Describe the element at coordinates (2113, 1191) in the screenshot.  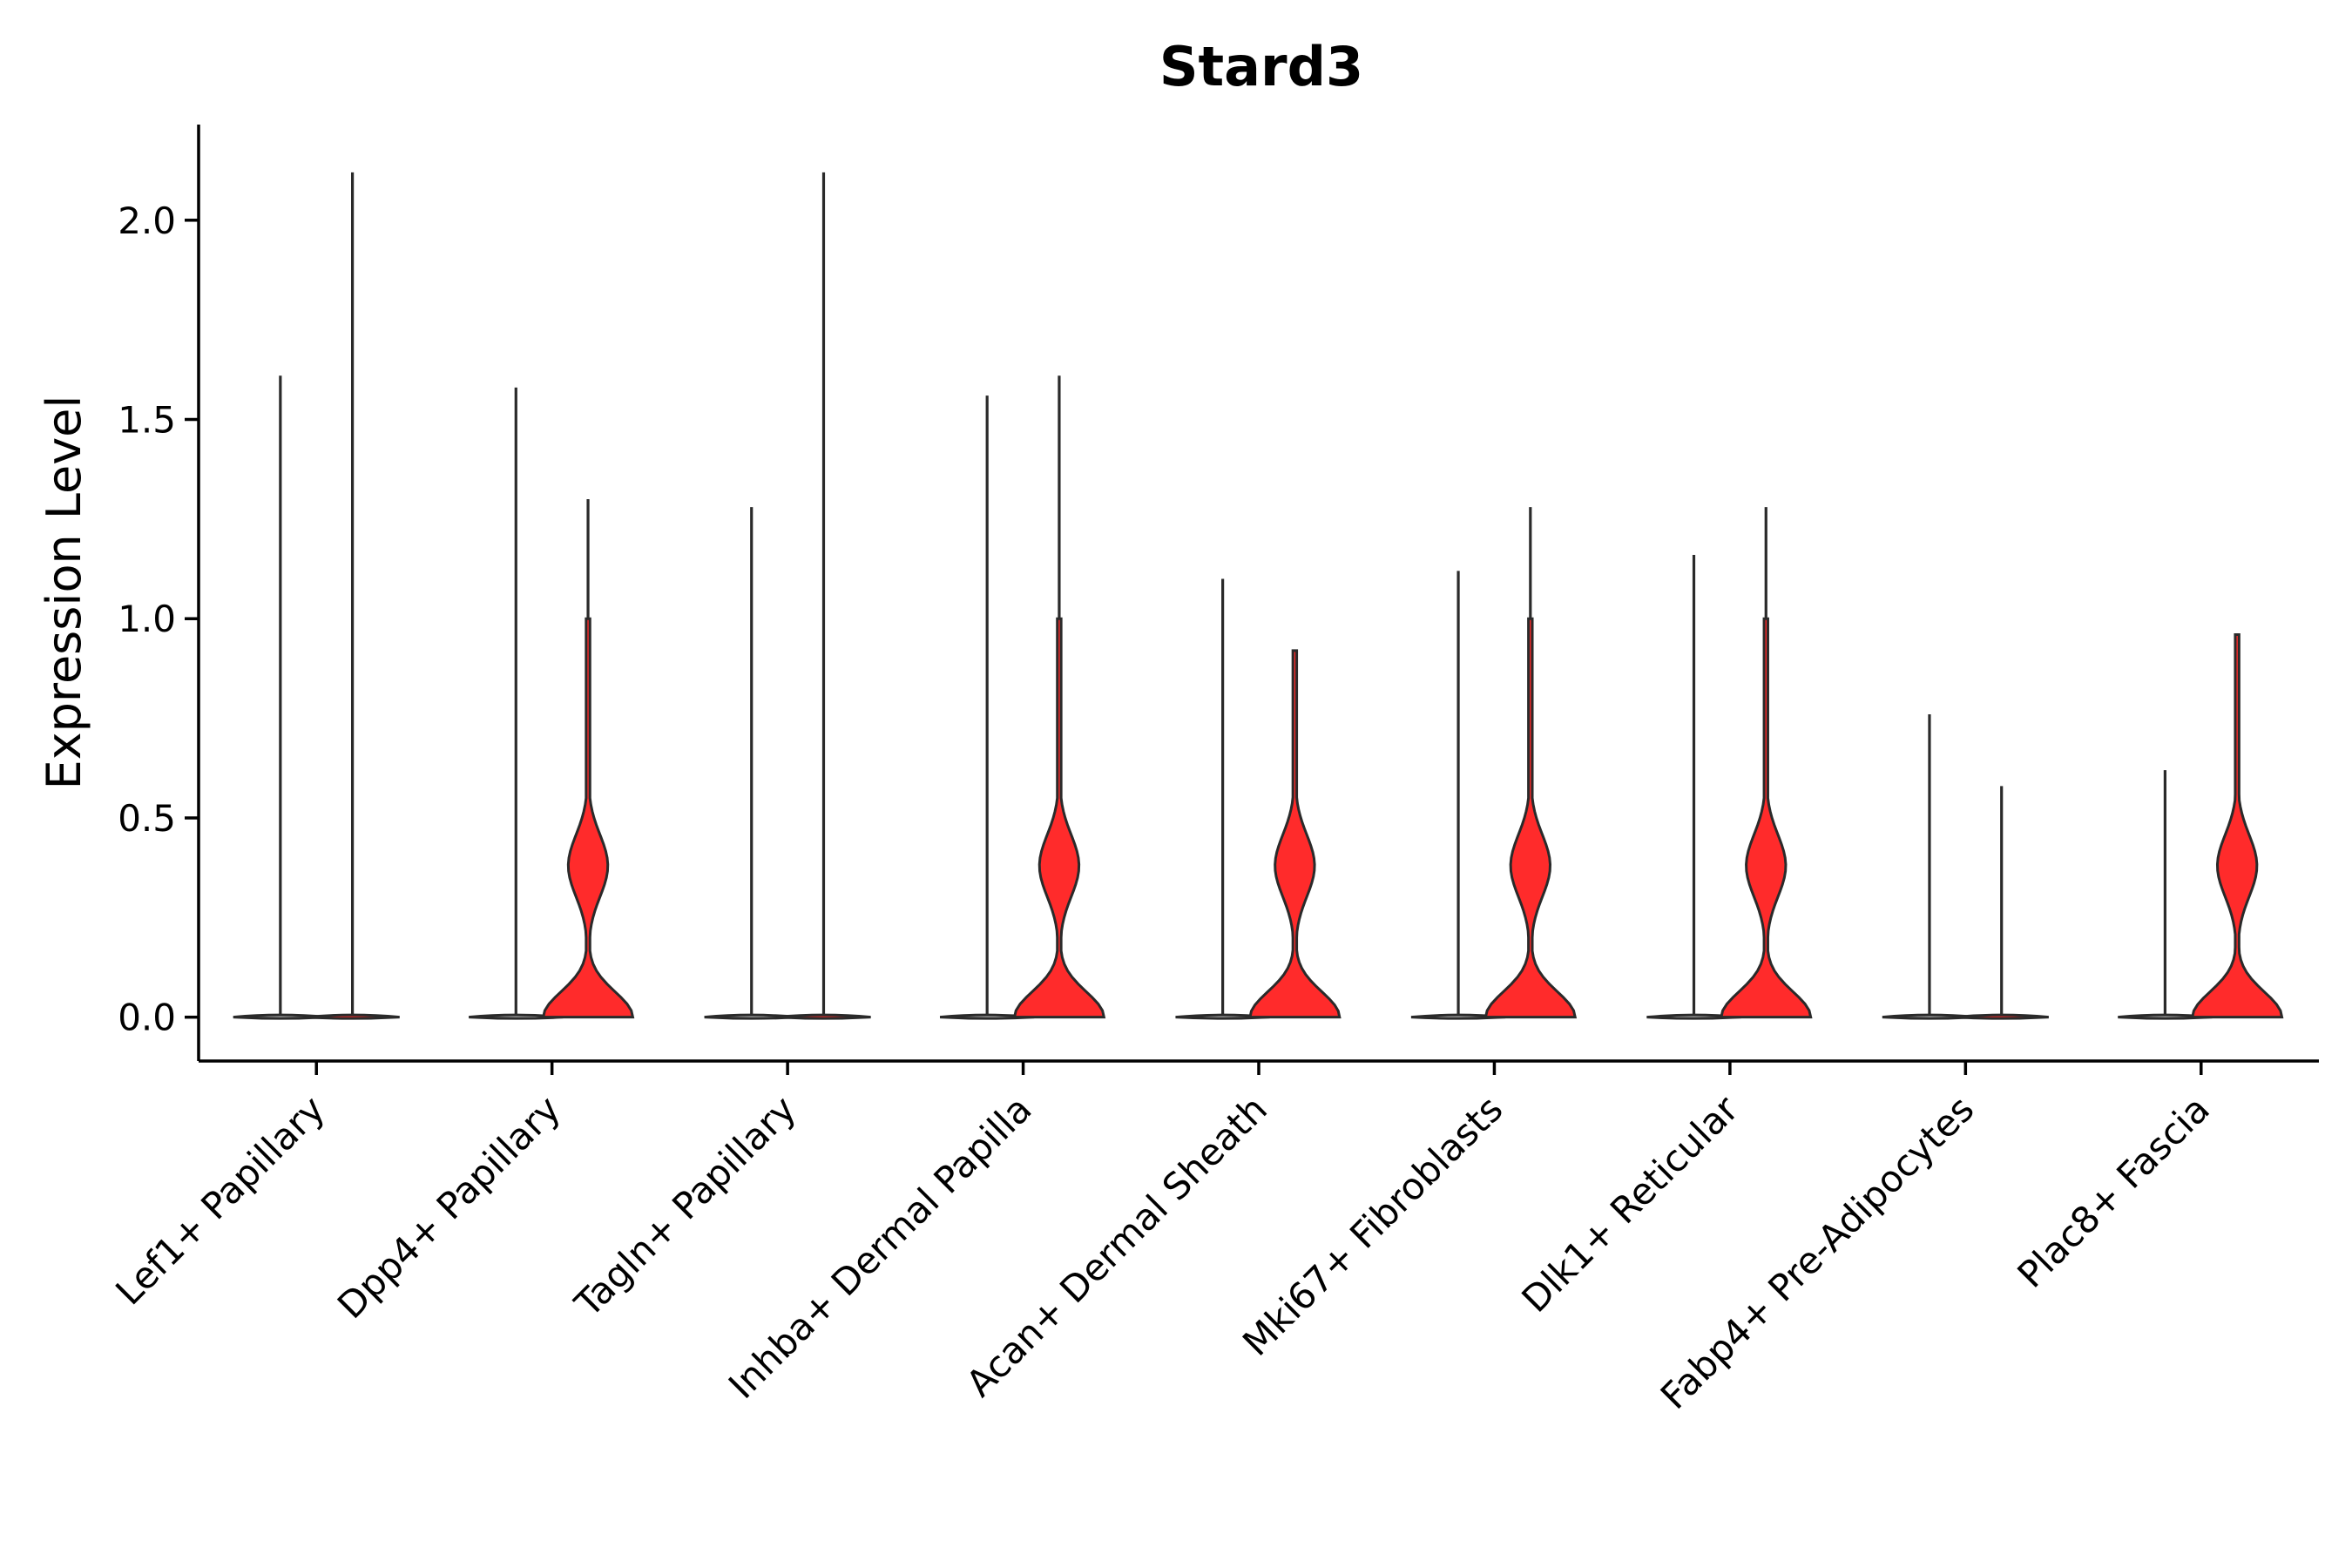
I see `x-tick-label: Plac8+ Fascia` at that location.